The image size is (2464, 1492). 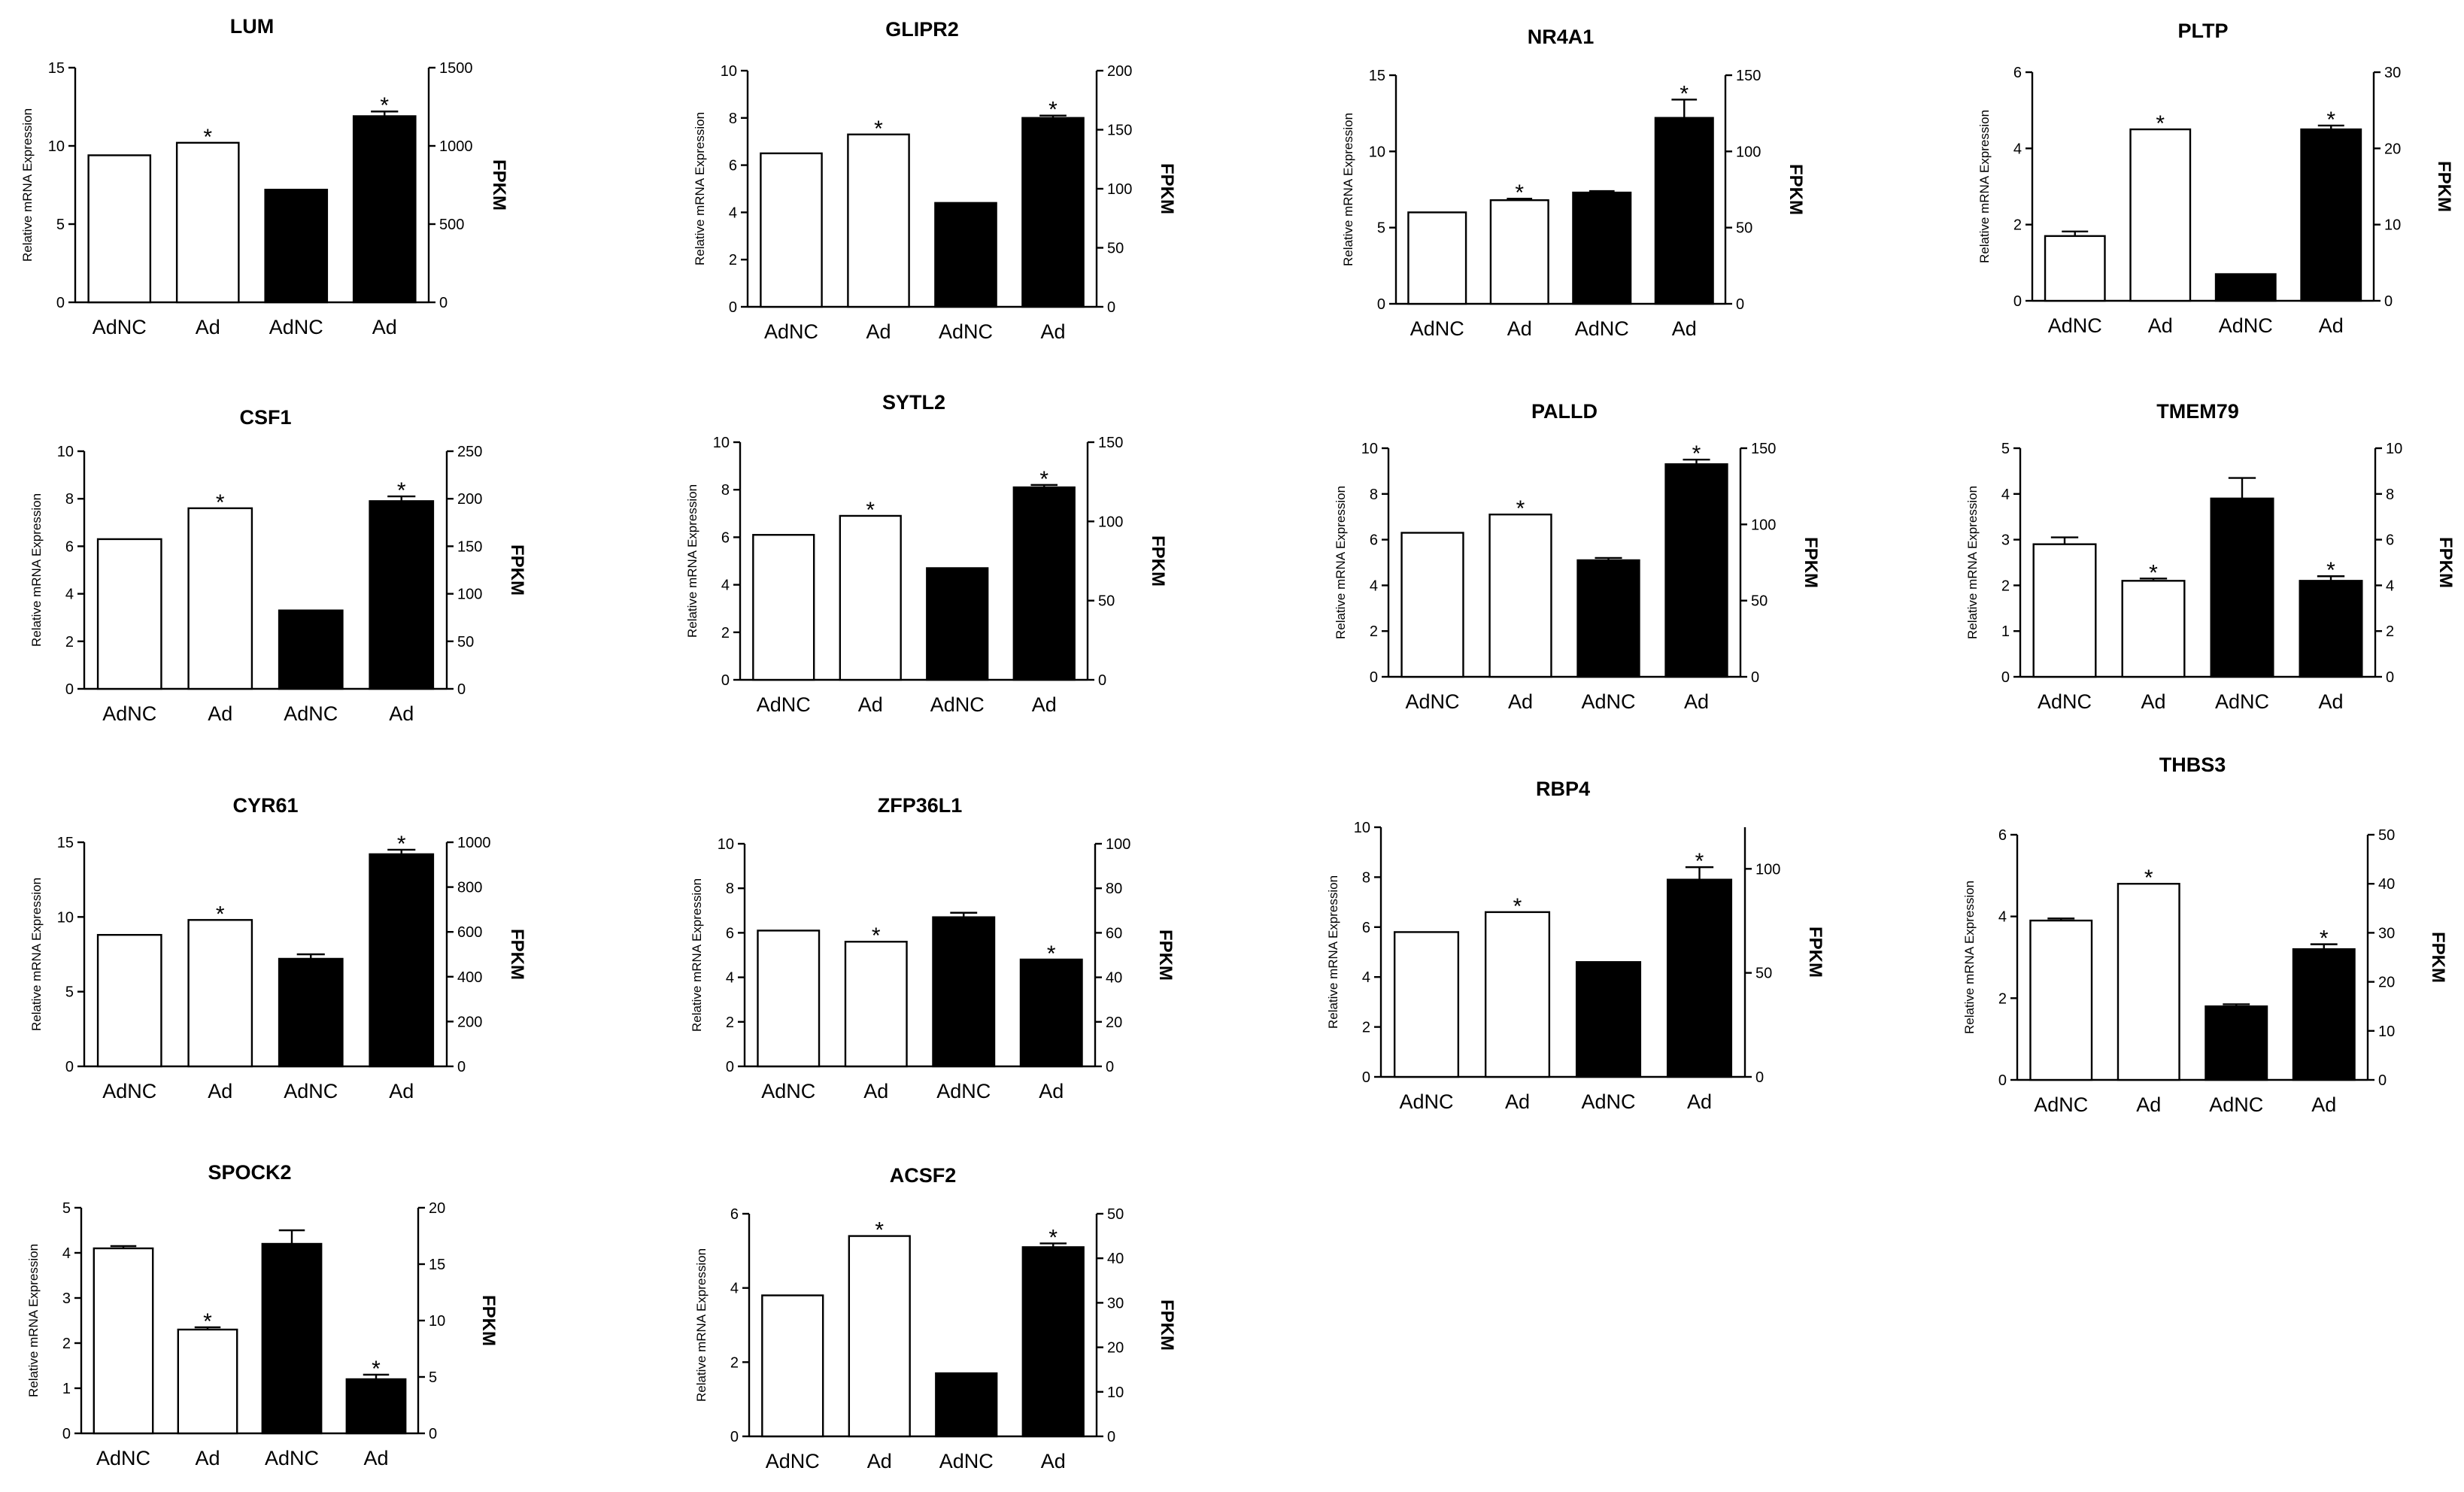 What do you see at coordinates (922, 29) in the screenshot?
I see `chart-title: GLIPR2` at bounding box center [922, 29].